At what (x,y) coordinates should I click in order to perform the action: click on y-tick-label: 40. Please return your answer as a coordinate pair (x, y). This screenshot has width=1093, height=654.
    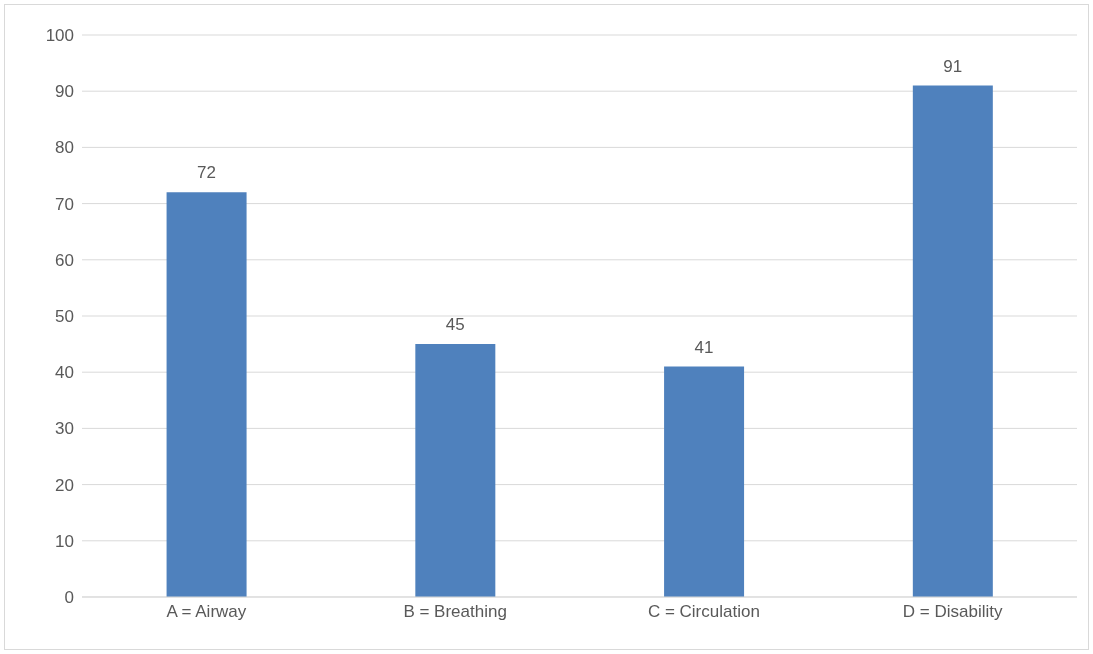
    Looking at the image, I should click on (64, 373).